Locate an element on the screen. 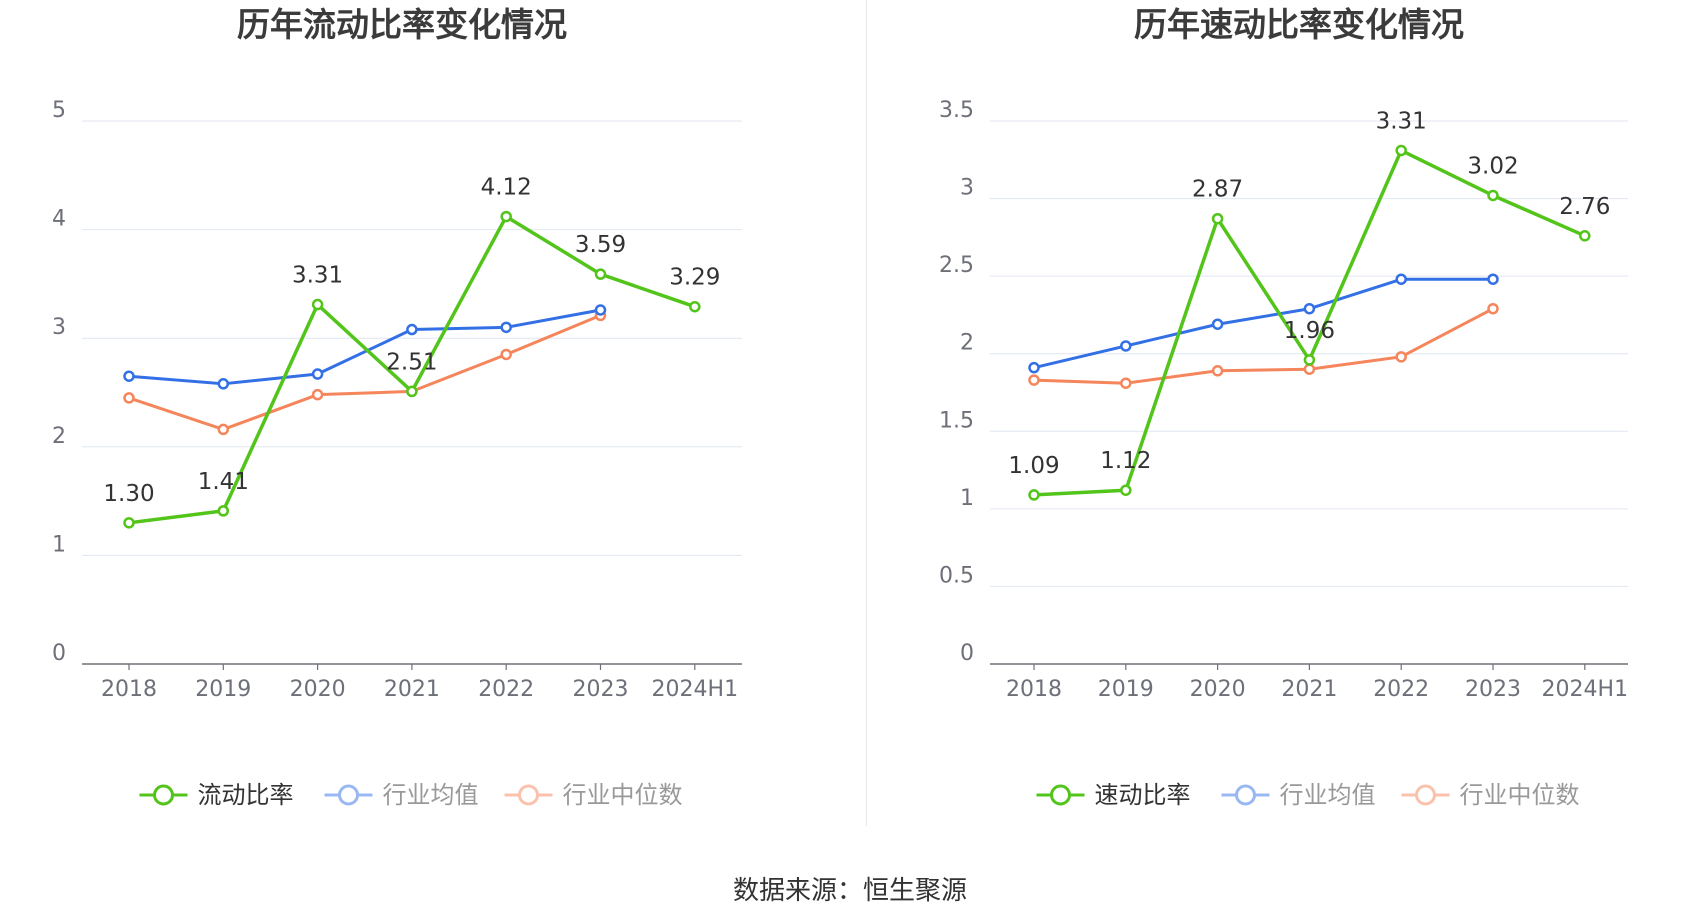  y-tick-label: 1.5 is located at coordinates (956, 420).